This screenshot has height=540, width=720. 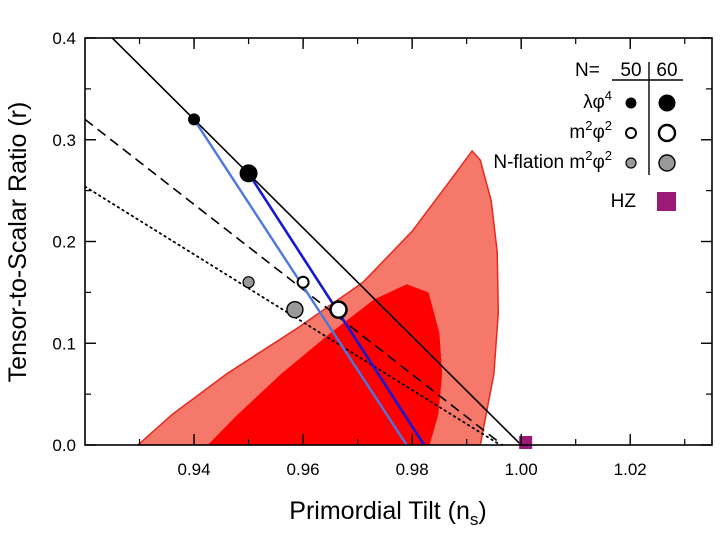 What do you see at coordinates (667, 103) in the screenshot?
I see `legend-marker-lambda-phi4-n60` at bounding box center [667, 103].